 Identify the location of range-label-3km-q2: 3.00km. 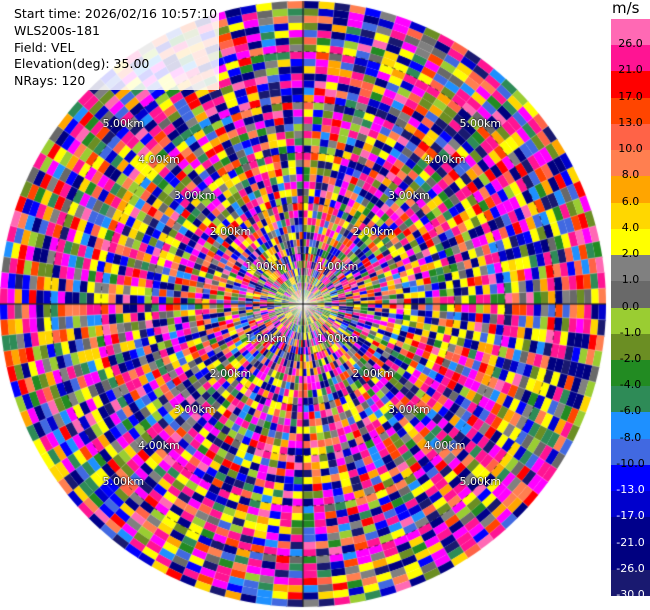
(409, 195).